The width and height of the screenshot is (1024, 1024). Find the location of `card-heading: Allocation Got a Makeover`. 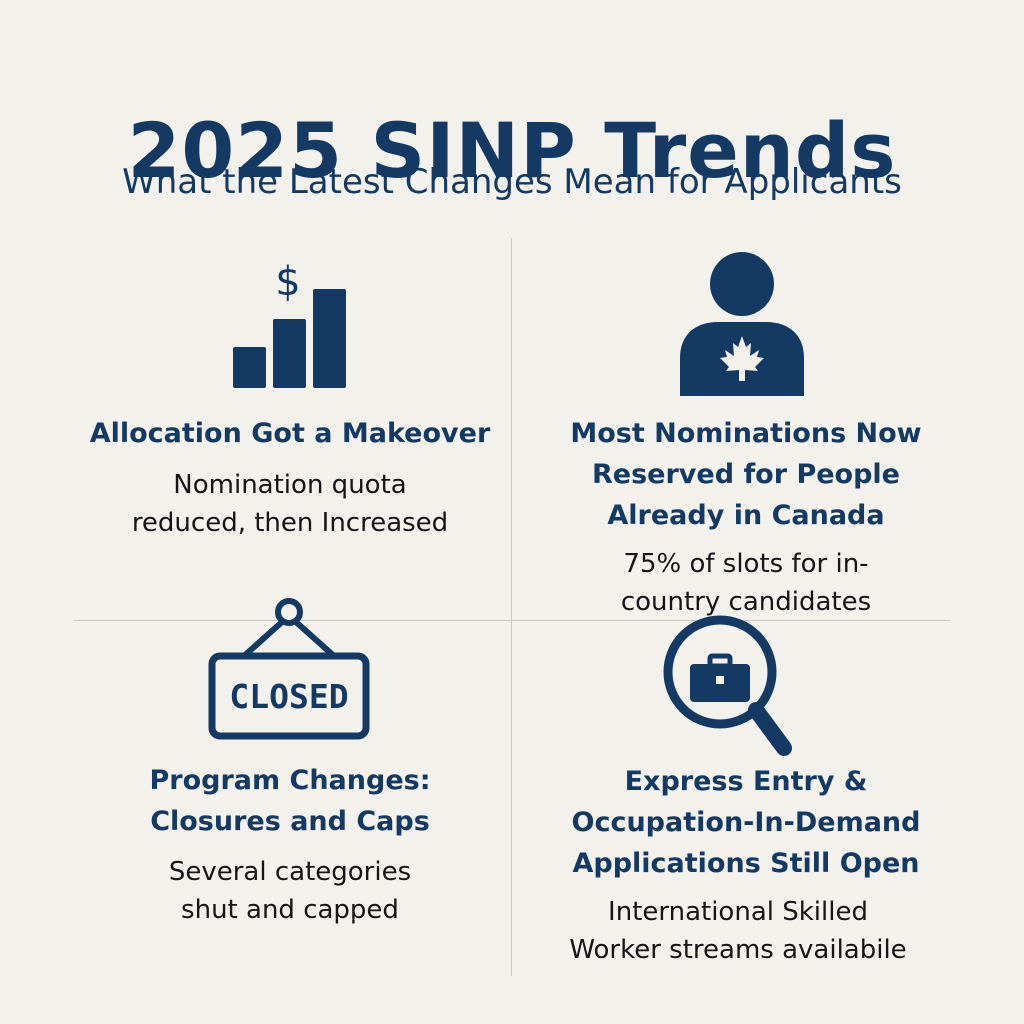

card-heading: Allocation Got a Makeover is located at coordinates (290, 433).